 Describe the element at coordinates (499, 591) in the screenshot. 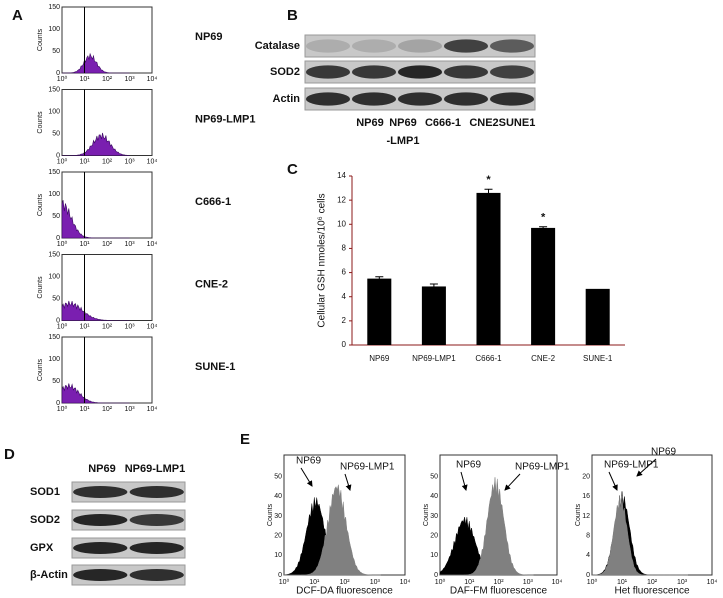

I see `x-axis-label: DAF-FM fluorescence` at that location.